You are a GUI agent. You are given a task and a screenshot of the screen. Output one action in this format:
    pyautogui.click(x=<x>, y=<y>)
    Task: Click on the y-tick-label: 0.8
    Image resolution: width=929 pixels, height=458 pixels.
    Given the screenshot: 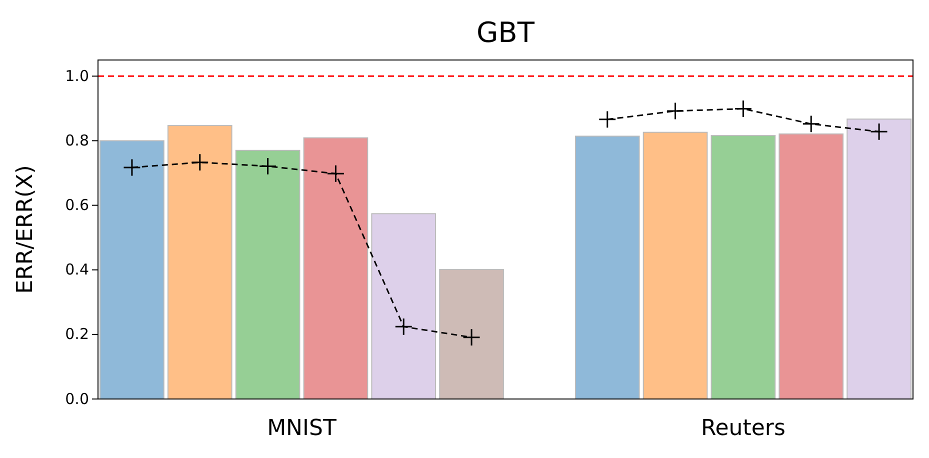 What is the action you would take?
    pyautogui.click(x=77, y=141)
    